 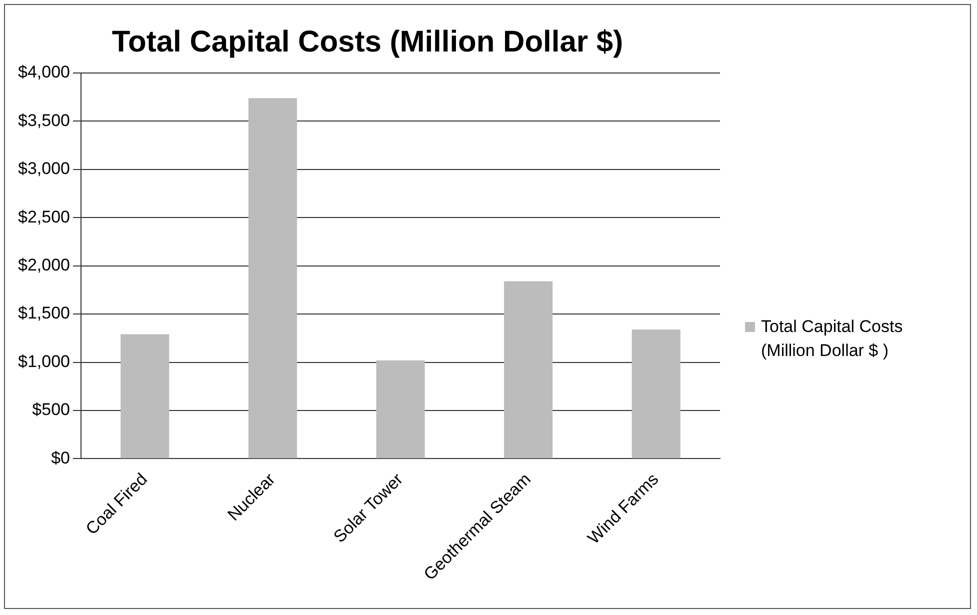 I want to click on y-tick-label: $0, so click(x=60, y=458).